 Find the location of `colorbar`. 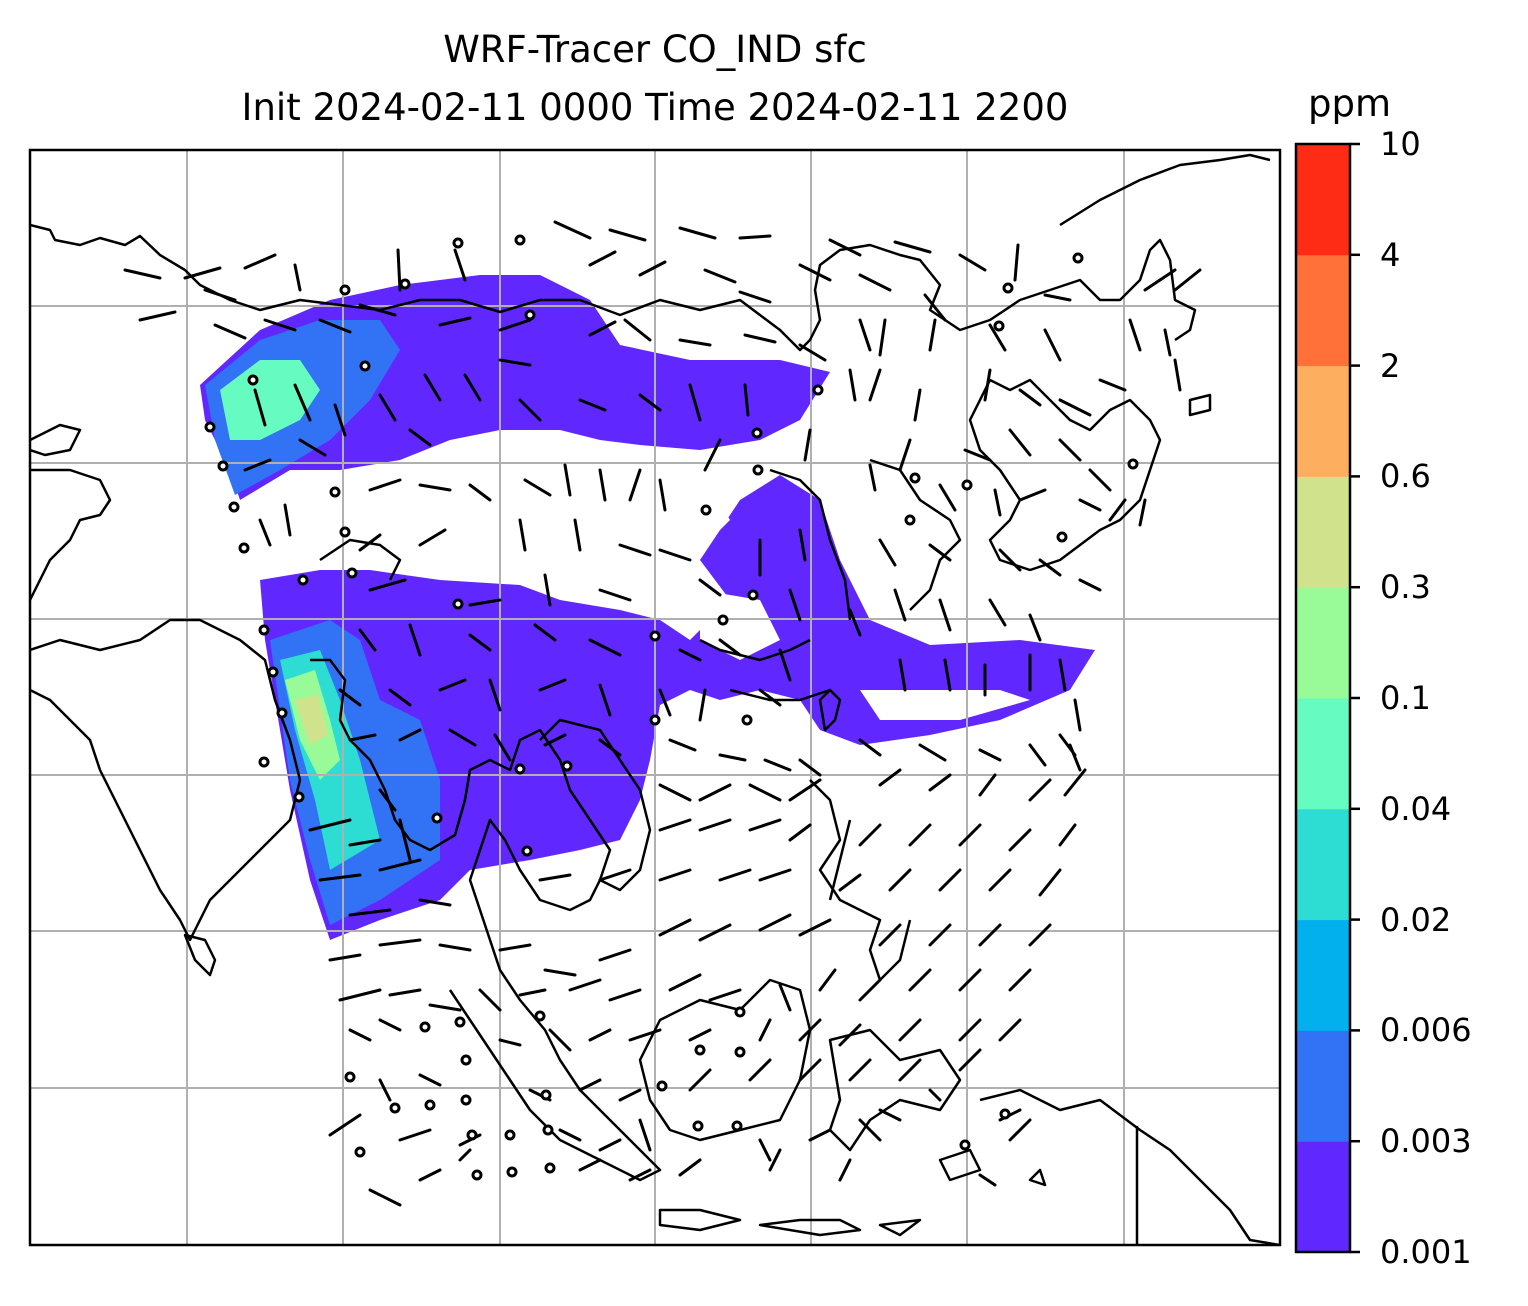

colorbar is located at coordinates (1327, 698).